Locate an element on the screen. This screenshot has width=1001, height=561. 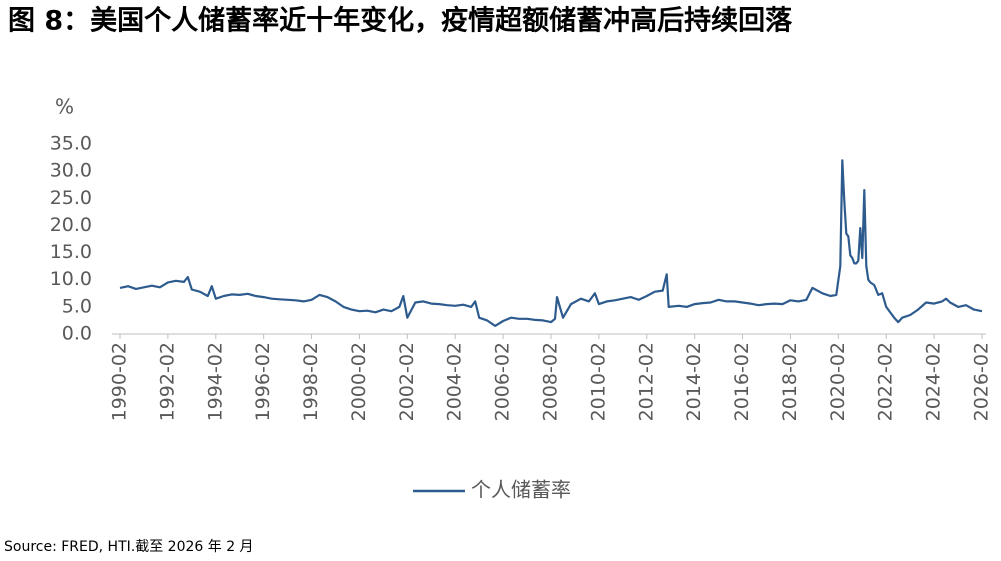
x-tick-label: 1990-02 is located at coordinates (120, 381).